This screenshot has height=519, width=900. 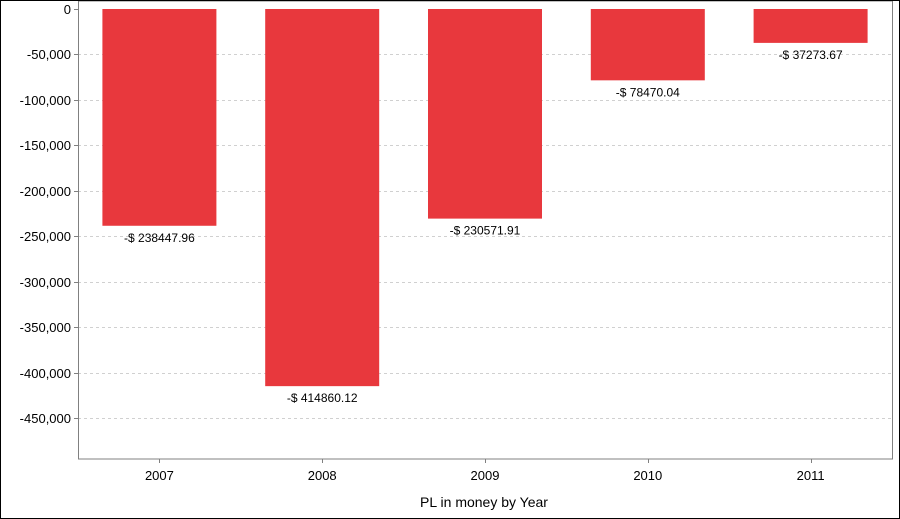 What do you see at coordinates (322, 475) in the screenshot?
I see `x-tick-label: 2008` at bounding box center [322, 475].